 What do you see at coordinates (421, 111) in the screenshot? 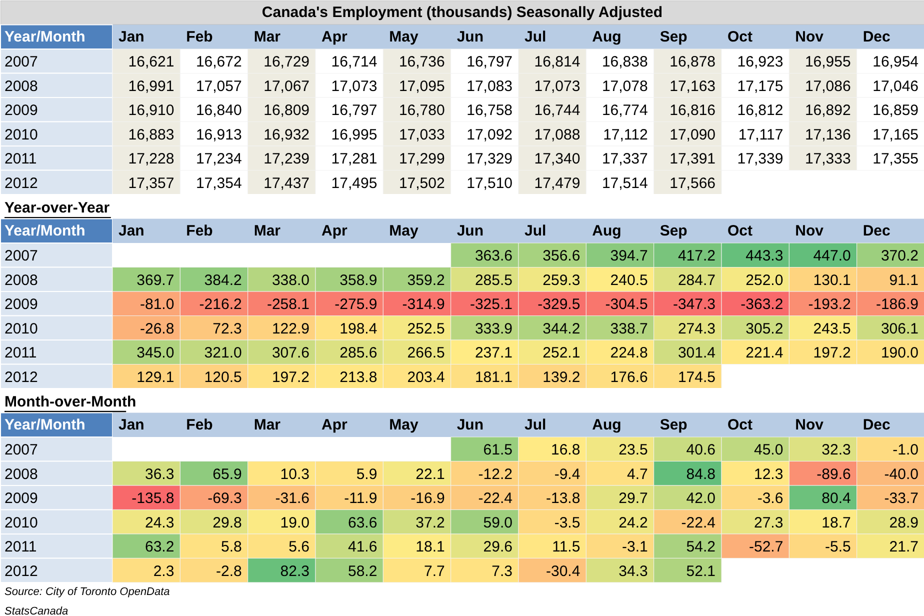
I see `data-label: 16,780` at bounding box center [421, 111].